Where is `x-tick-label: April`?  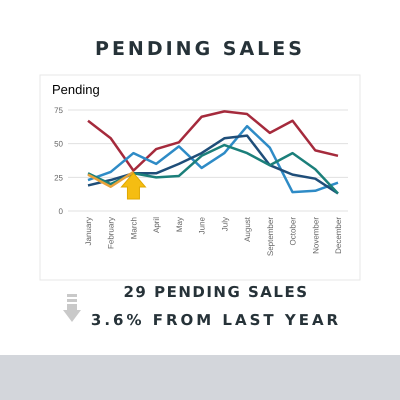 x-tick-label: April is located at coordinates (157, 225).